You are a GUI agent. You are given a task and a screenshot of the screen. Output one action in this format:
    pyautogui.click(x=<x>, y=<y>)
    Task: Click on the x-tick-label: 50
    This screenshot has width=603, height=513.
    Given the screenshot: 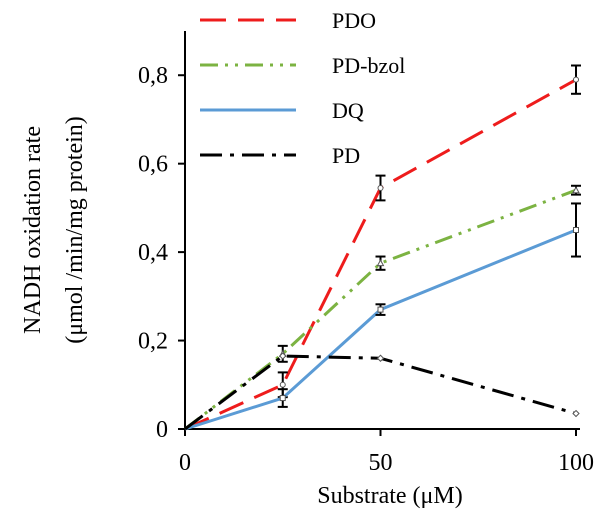 What is the action you would take?
    pyautogui.click(x=381, y=463)
    